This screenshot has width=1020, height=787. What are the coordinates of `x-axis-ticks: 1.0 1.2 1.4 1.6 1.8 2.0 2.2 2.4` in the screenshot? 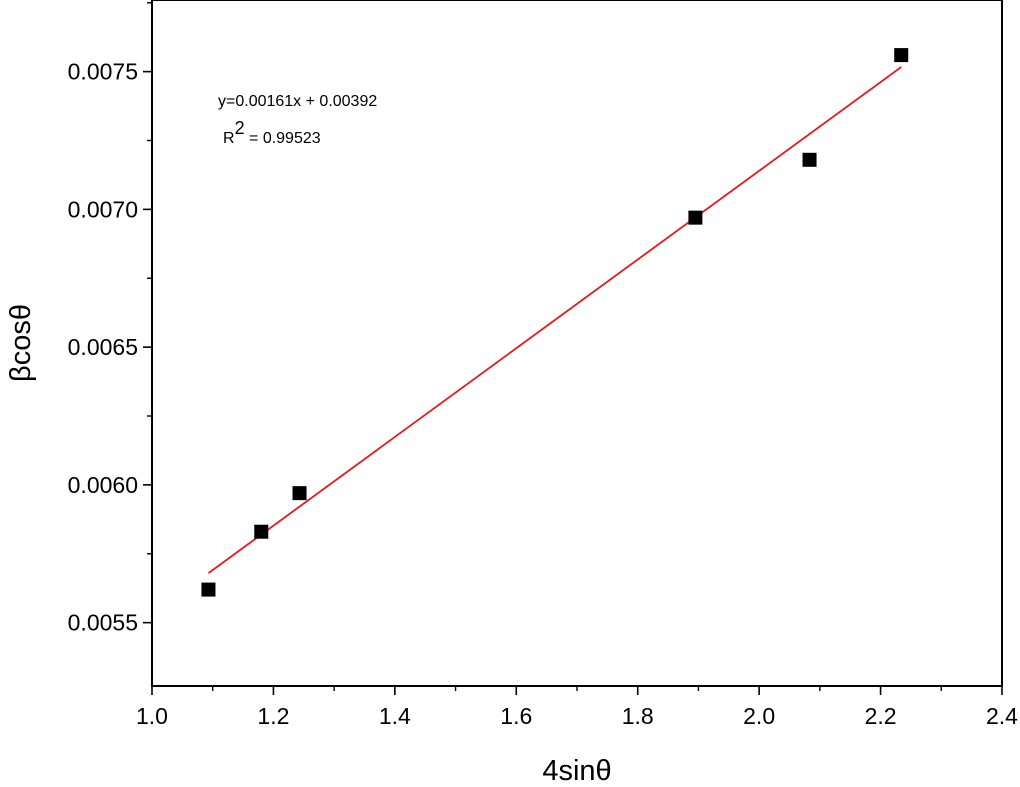 It's located at (577, 707).